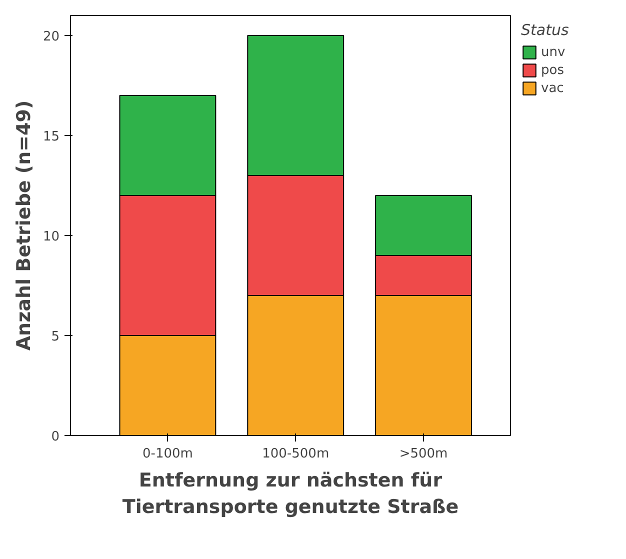 The image size is (626, 559). Describe the element at coordinates (423, 454) in the screenshot. I see `x-tick-label: >500m` at that location.